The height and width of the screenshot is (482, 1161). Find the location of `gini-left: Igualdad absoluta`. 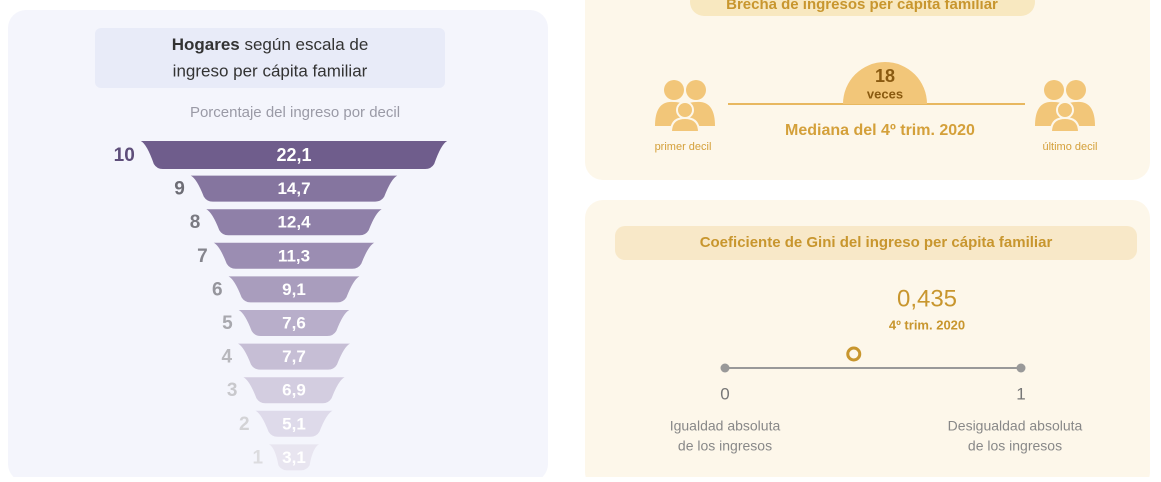

gini-left: Igualdad absoluta is located at coordinates (725, 426).